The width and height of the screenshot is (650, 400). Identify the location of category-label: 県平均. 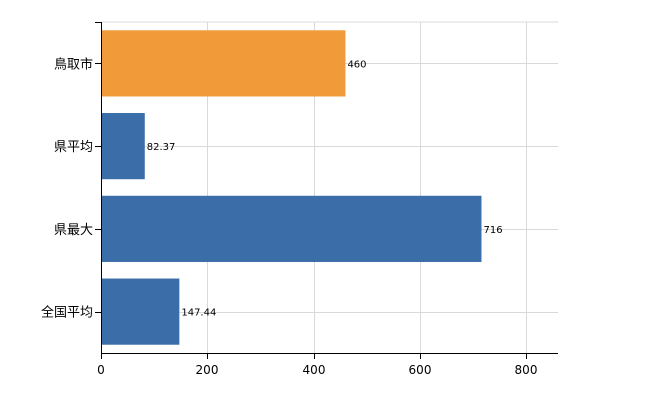
(73, 147).